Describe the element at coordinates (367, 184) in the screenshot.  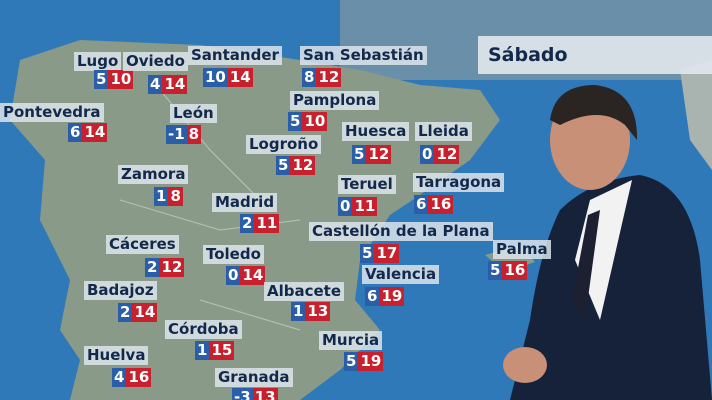
I see `city-name: Teruel` at that location.